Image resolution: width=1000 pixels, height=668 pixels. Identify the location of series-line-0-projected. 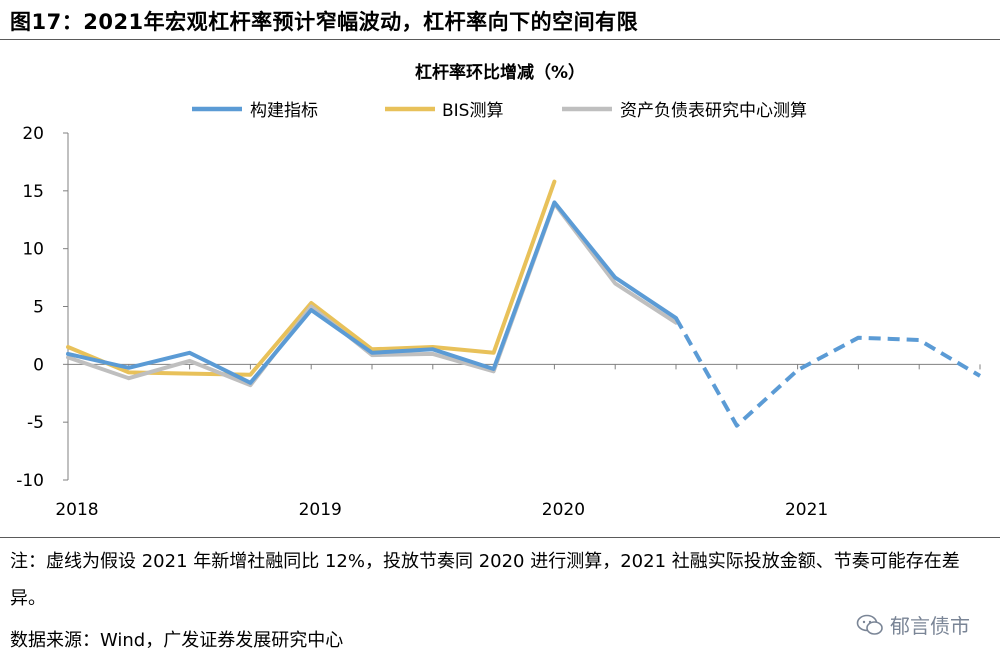
(828, 372).